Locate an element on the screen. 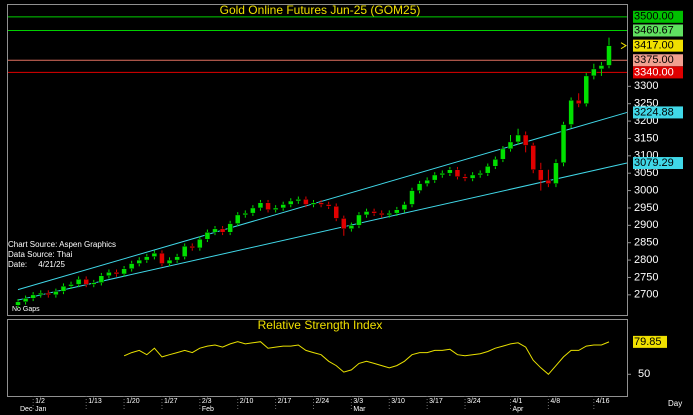  x-tick-label: 3/17 is located at coordinates (436, 401).